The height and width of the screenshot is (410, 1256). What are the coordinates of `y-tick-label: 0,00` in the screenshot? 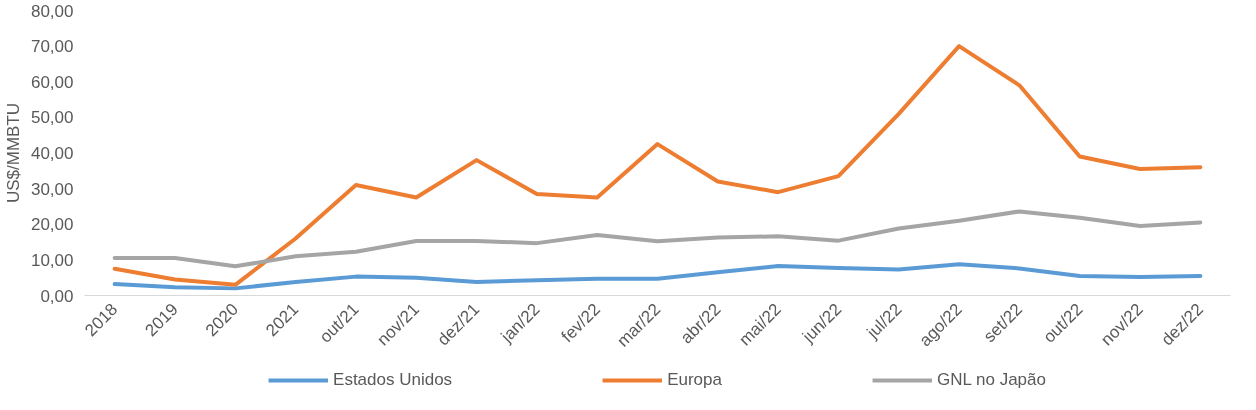 It's located at (57, 296).